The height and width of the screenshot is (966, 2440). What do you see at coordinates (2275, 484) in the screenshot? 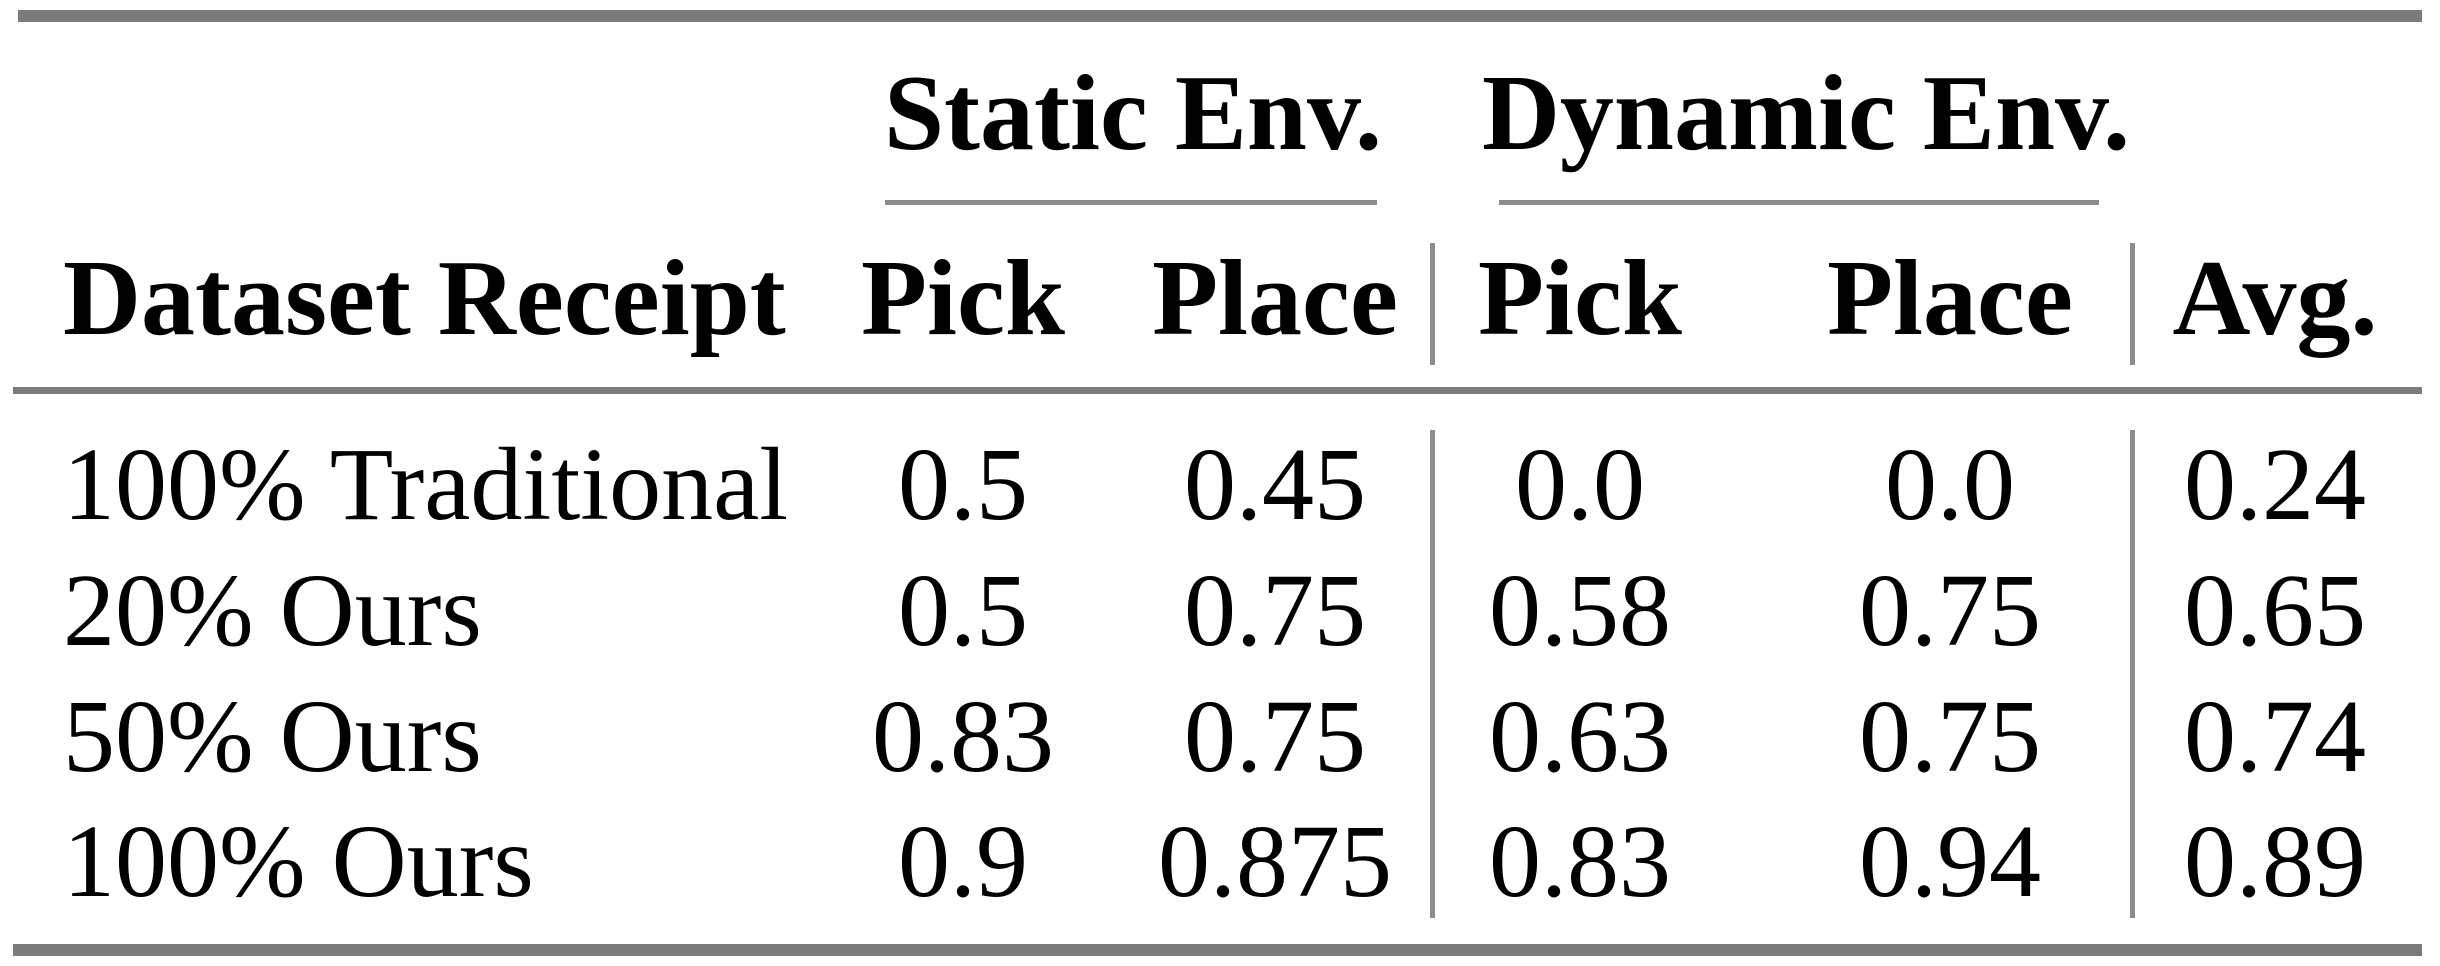
I see `table-cell: 0.24` at bounding box center [2275, 484].